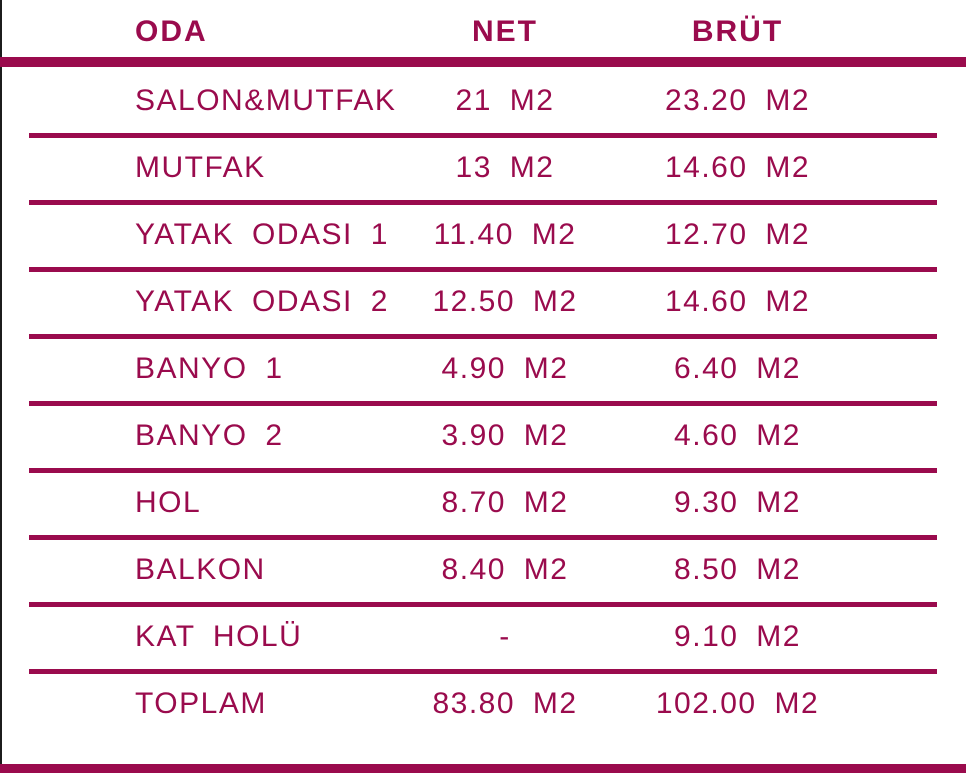 This screenshot has width=966, height=773. What do you see at coordinates (201, 703) in the screenshot?
I see `cell-room-name: TOPLAM` at bounding box center [201, 703].